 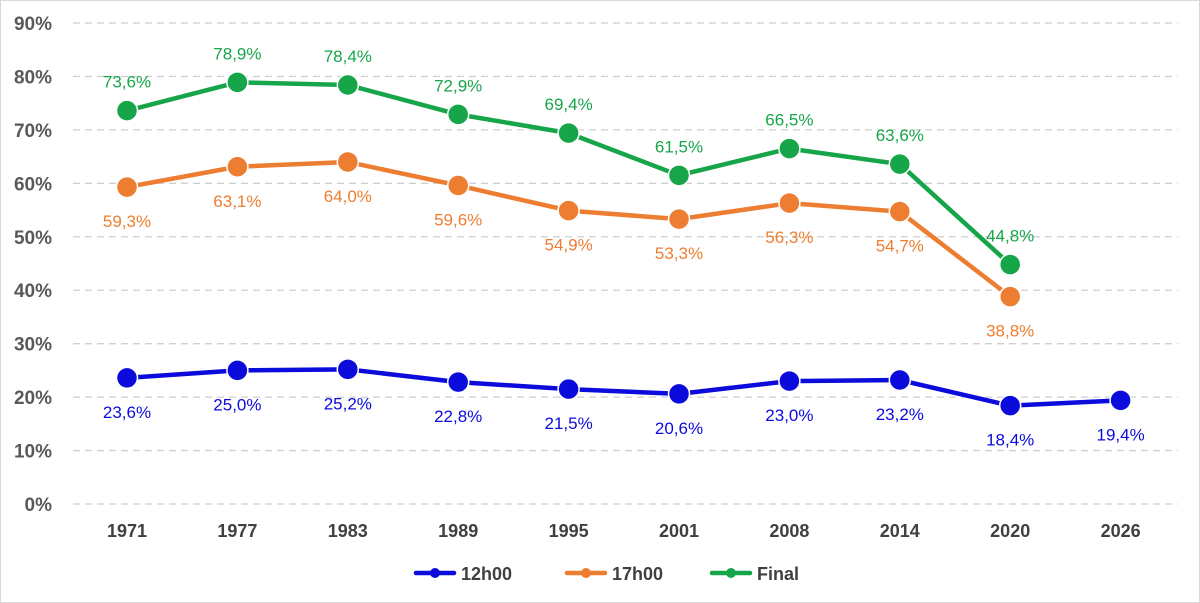 I want to click on x-tick-label: 1977, so click(x=237, y=531).